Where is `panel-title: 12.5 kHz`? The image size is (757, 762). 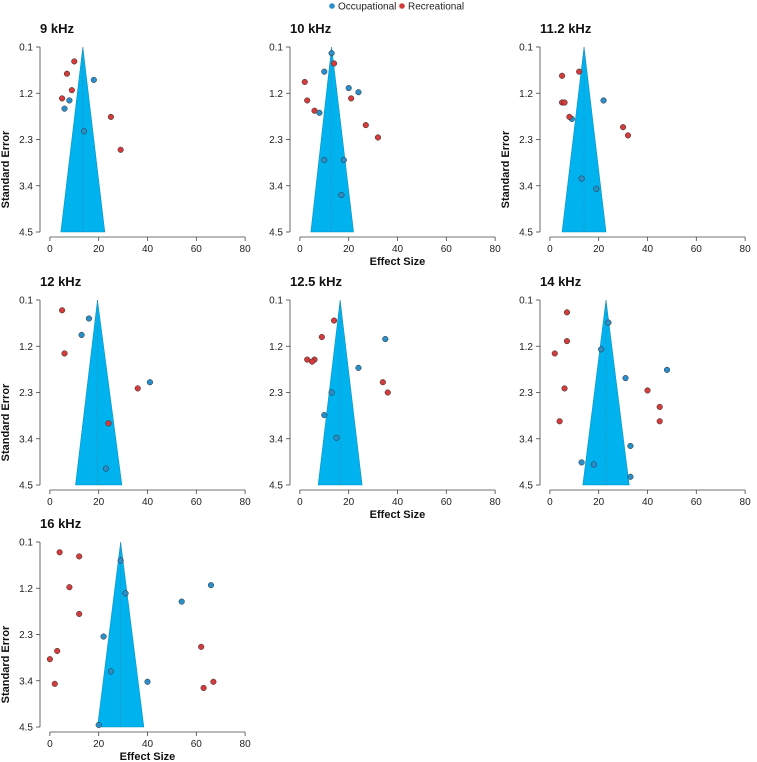 panel-title: 12.5 kHz is located at coordinates (316, 281).